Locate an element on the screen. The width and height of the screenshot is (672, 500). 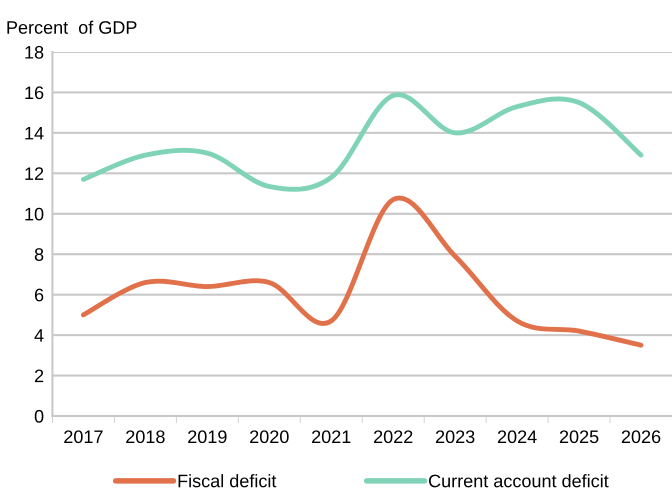
legend-label: Fiscal deficit is located at coordinates (227, 481).